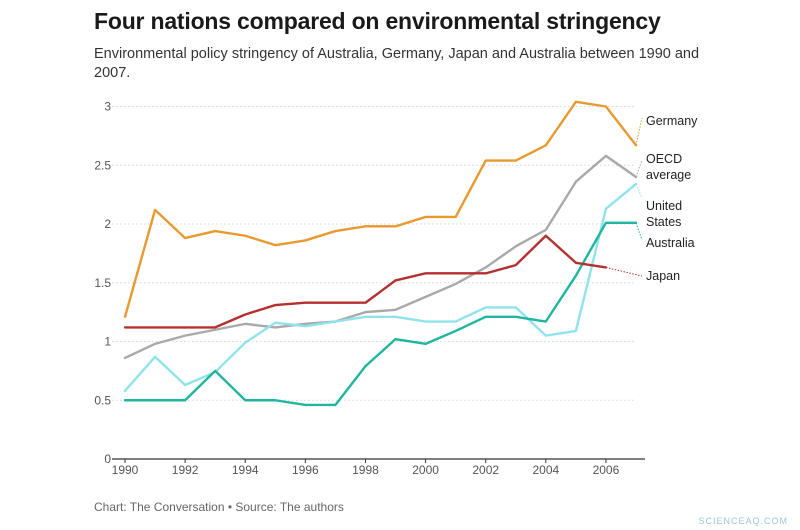 This screenshot has height=530, width=800. Describe the element at coordinates (102, 165) in the screenshot. I see `y-tick-label: 2.5` at that location.